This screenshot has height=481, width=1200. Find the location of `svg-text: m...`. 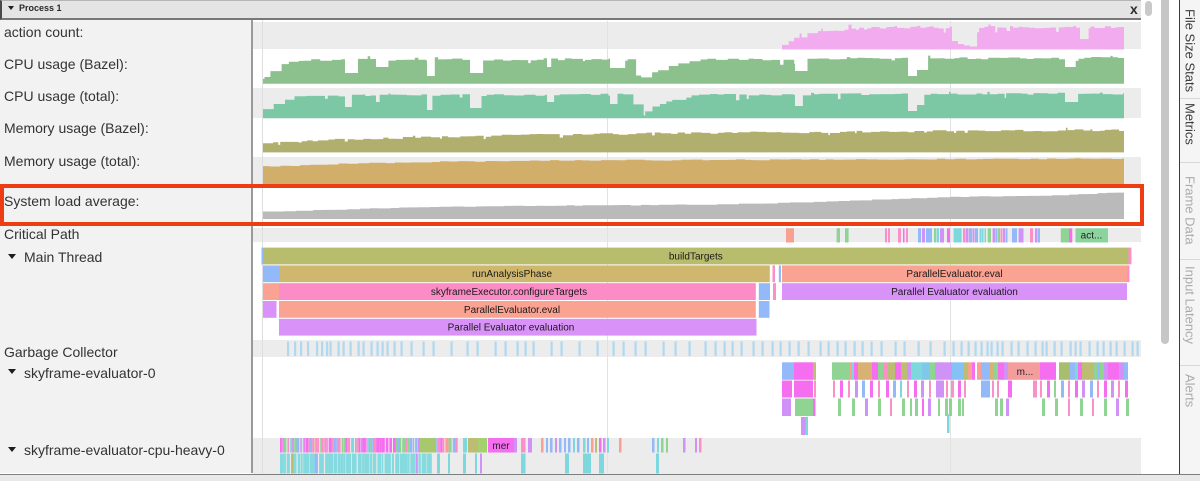

svg-text: m... is located at coordinates (1025, 372).